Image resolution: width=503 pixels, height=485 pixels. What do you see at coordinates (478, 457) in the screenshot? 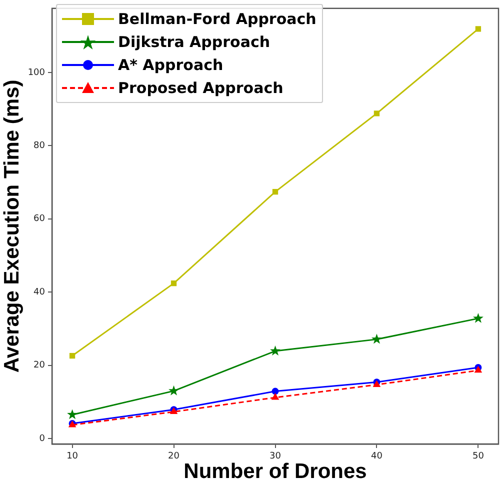
I see `x-tick-label: 50` at bounding box center [478, 457].